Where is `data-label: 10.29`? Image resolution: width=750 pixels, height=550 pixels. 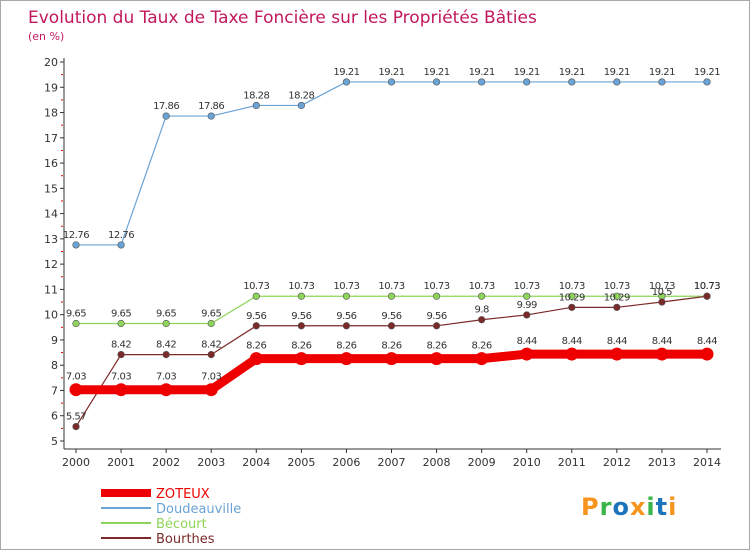
data-label: 10.29 is located at coordinates (617, 297).